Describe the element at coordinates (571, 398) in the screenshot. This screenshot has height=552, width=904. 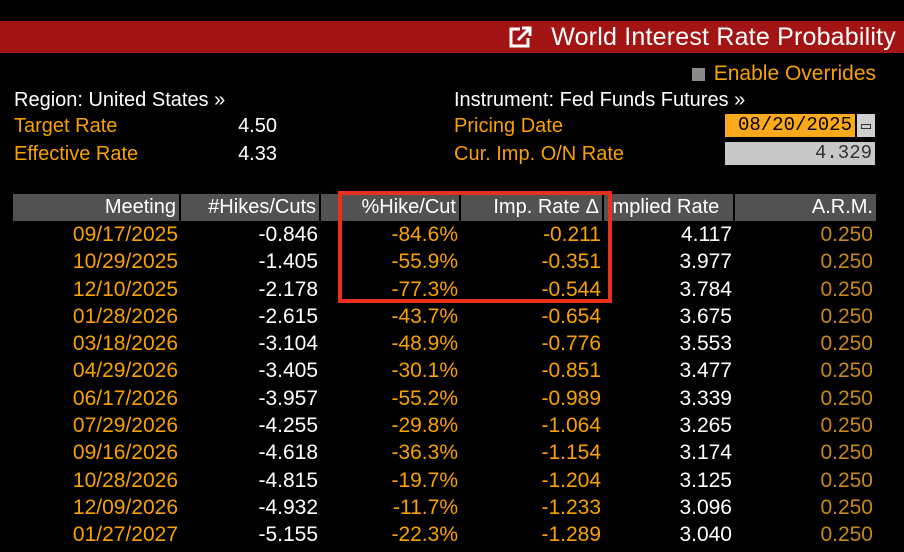
I see `cell-imp-rate-delta: -0.989` at that location.